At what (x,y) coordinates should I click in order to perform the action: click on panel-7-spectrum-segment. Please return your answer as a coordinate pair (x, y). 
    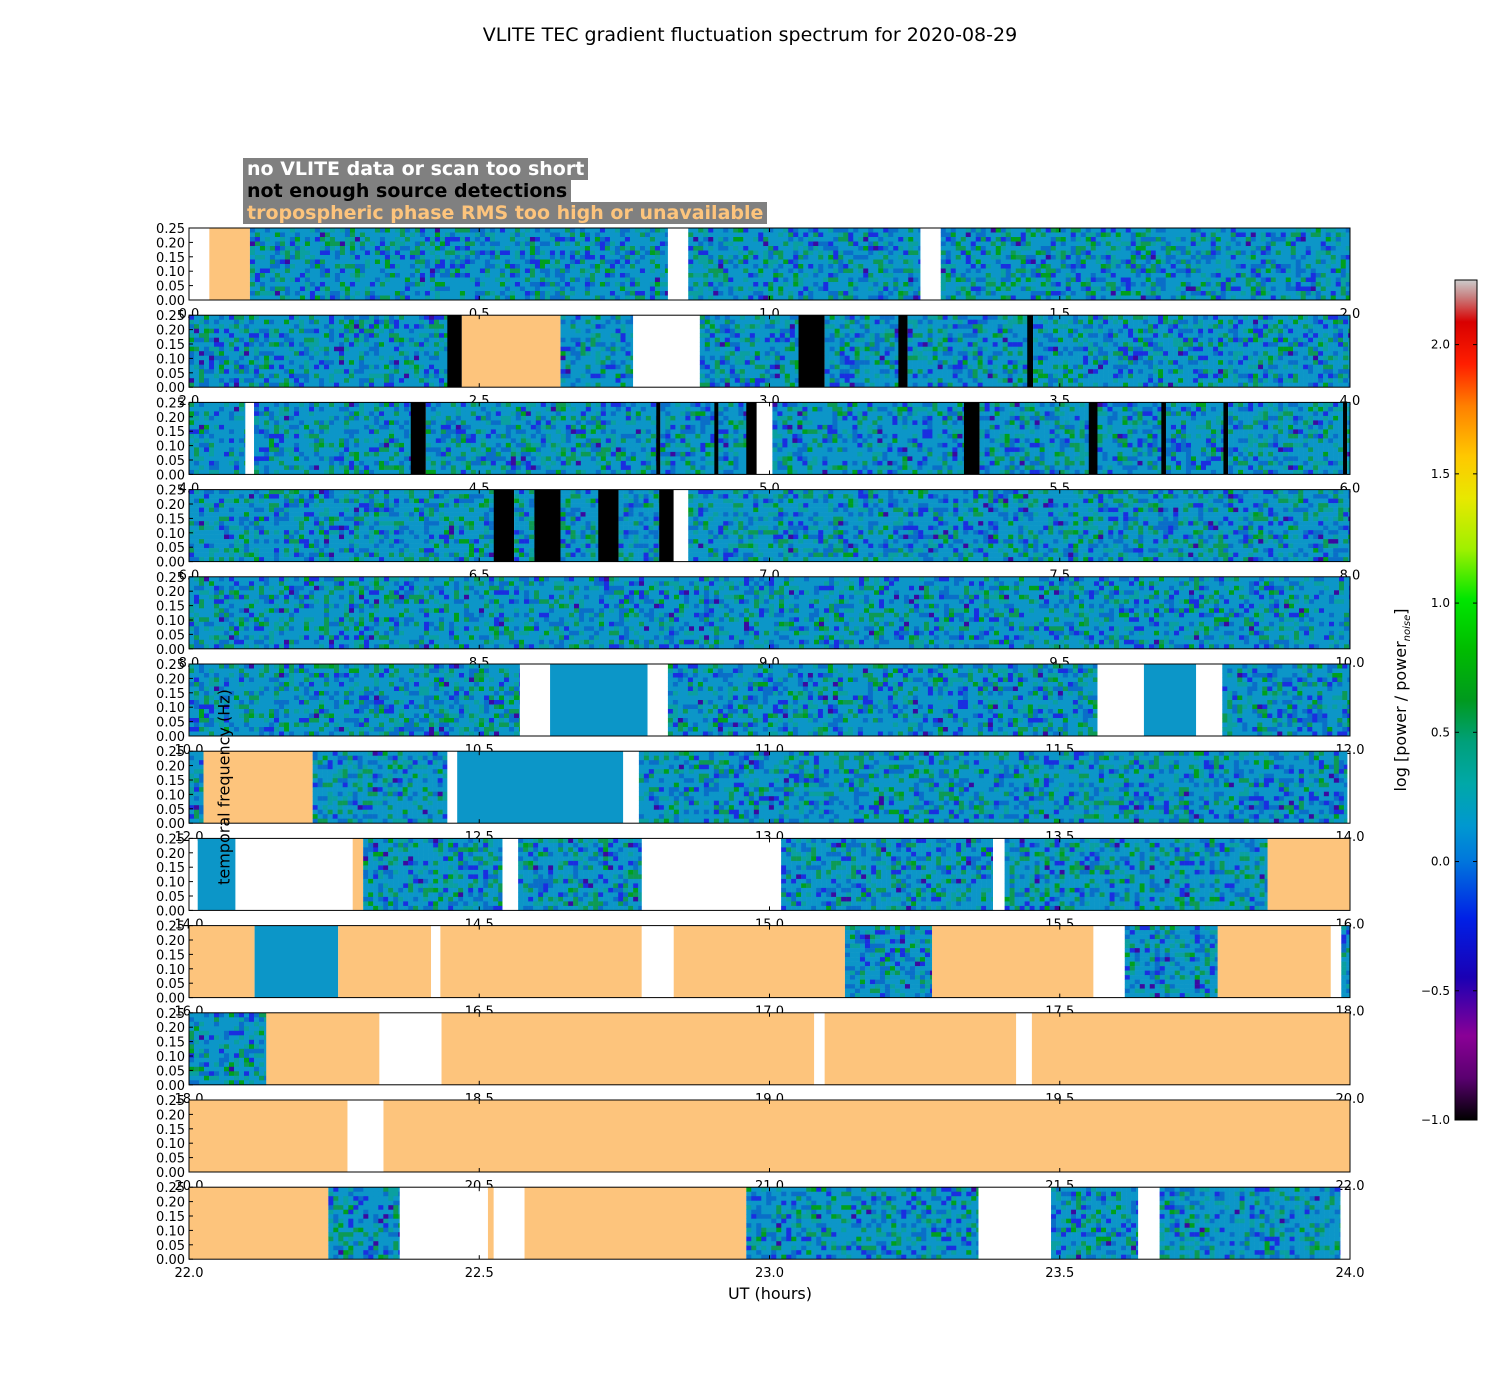
    Looking at the image, I should click on (993, 787).